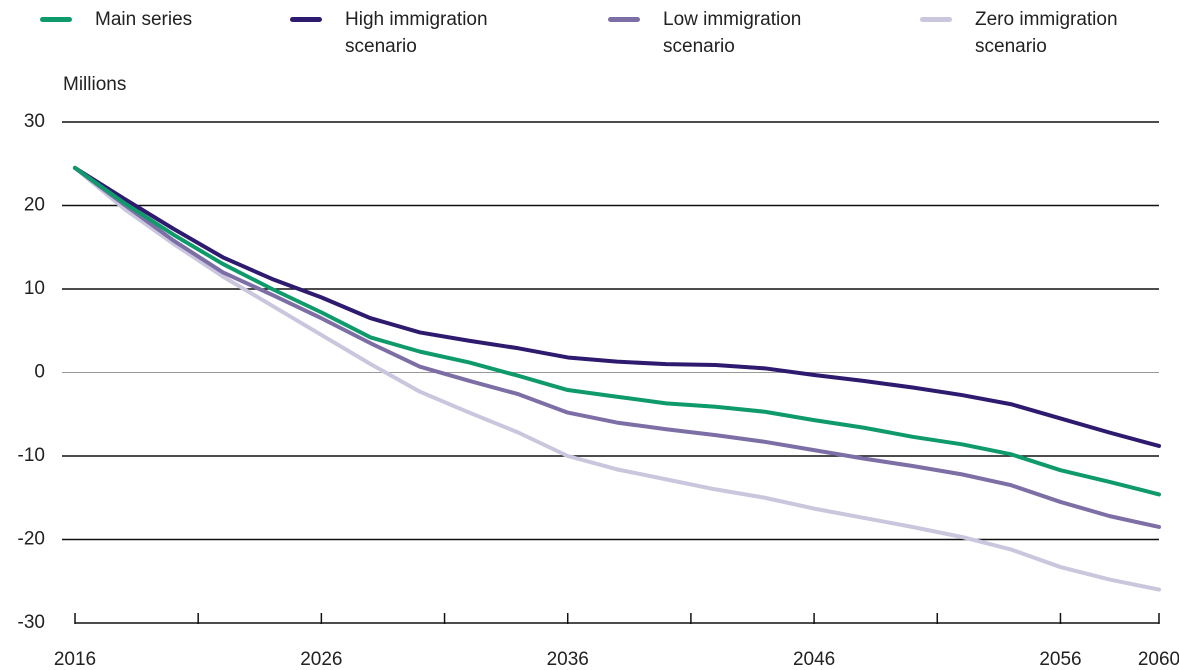  What do you see at coordinates (732, 33) in the screenshot?
I see `legend-label: Low immigration scenario` at bounding box center [732, 33].